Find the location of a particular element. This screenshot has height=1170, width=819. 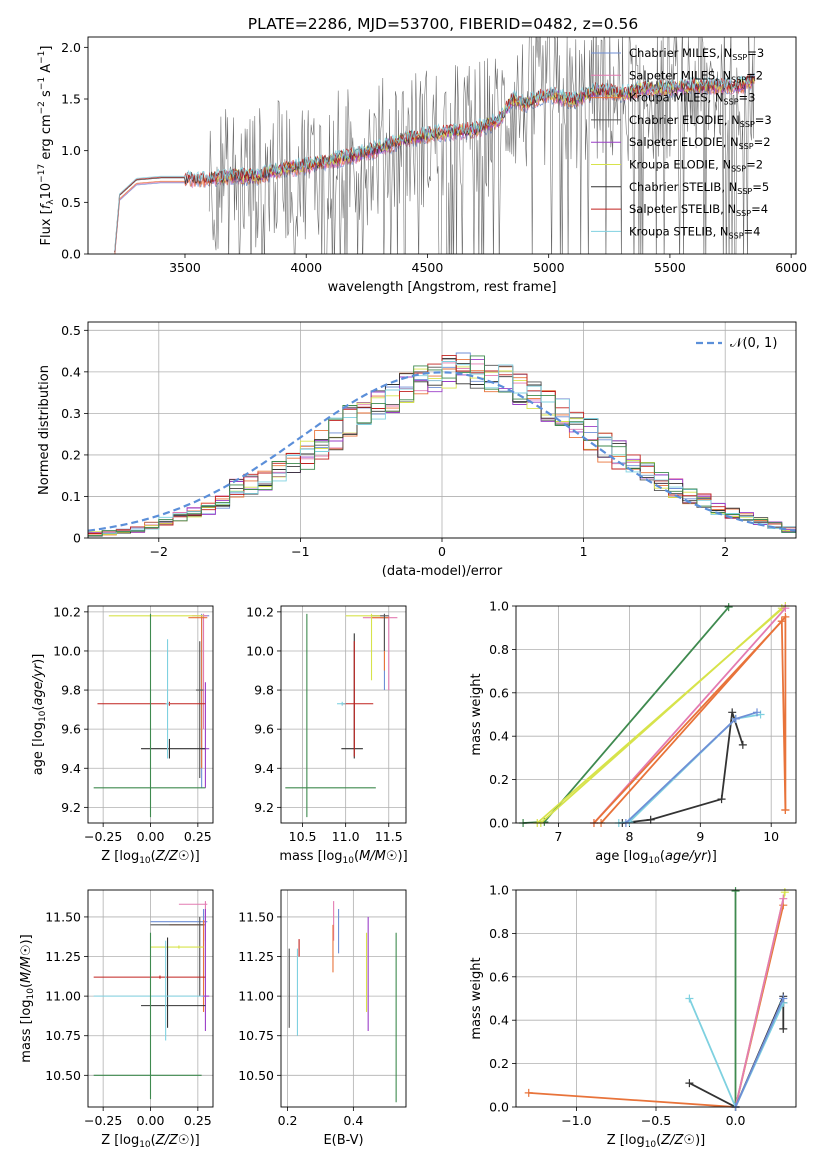

x-tick-label: 7 is located at coordinates (559, 836).